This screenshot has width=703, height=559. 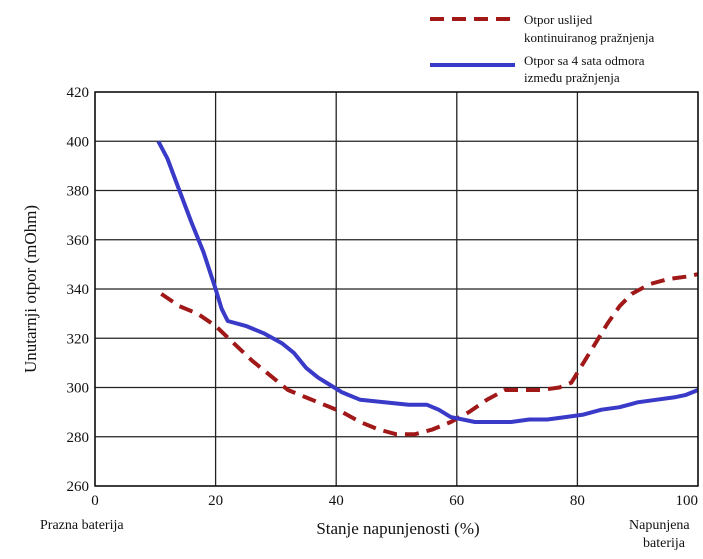 I want to click on x-axis-title: Stanje napunjenosti (%), so click(x=397, y=528).